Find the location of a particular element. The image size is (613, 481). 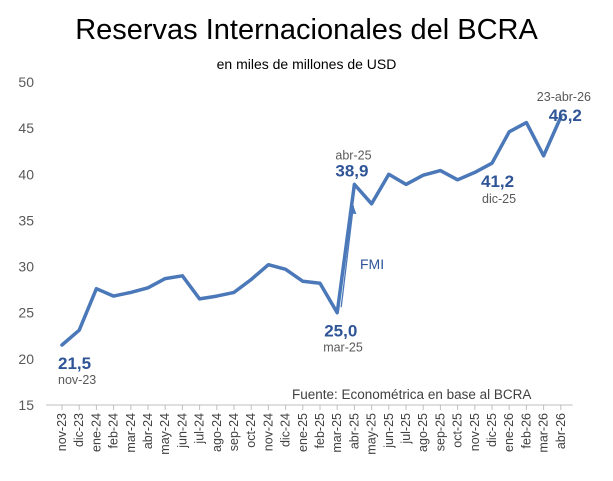

date-label: nov-23 is located at coordinates (77, 380).